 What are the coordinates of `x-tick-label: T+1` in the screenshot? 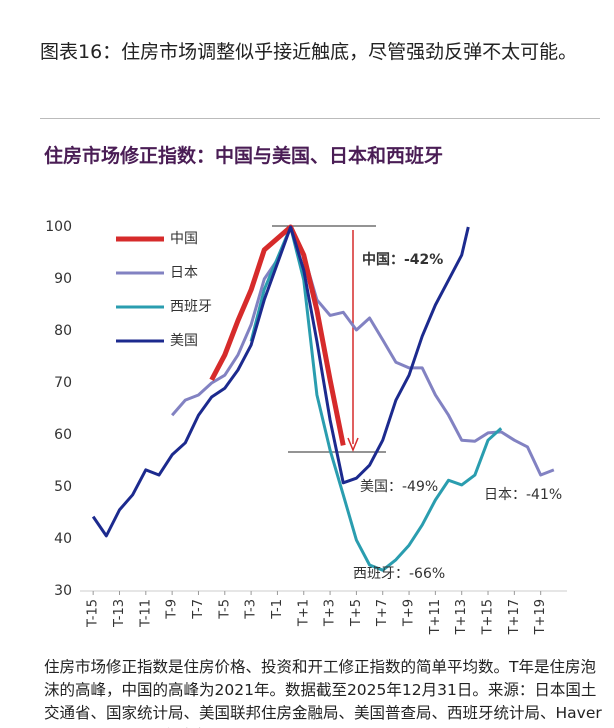 It's located at (303, 613).